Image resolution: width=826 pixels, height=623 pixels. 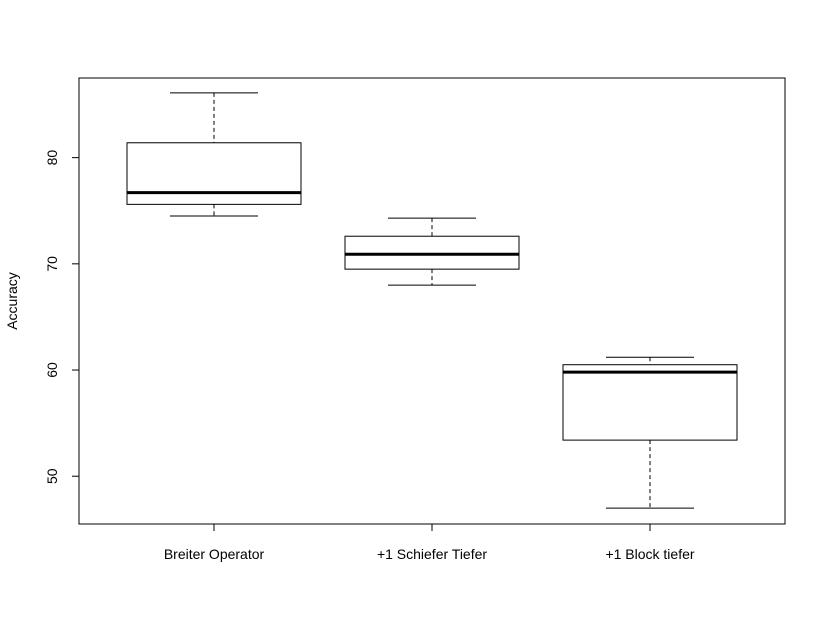 I want to click on y-tick-label: 80, so click(x=52, y=158).